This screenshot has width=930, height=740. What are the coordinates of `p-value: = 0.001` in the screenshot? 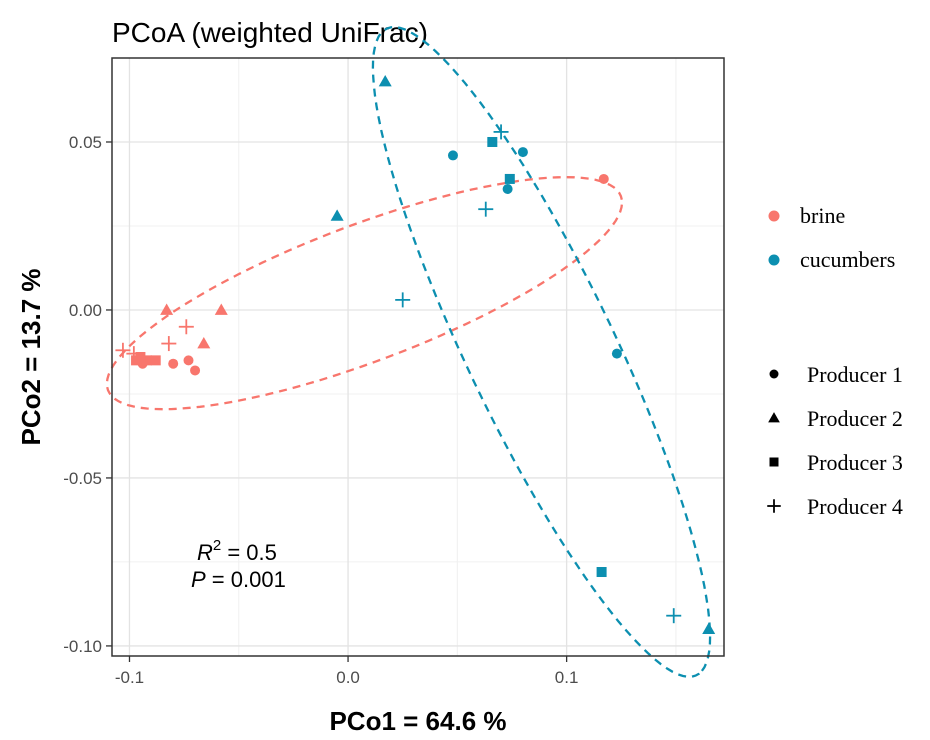 It's located at (246, 579).